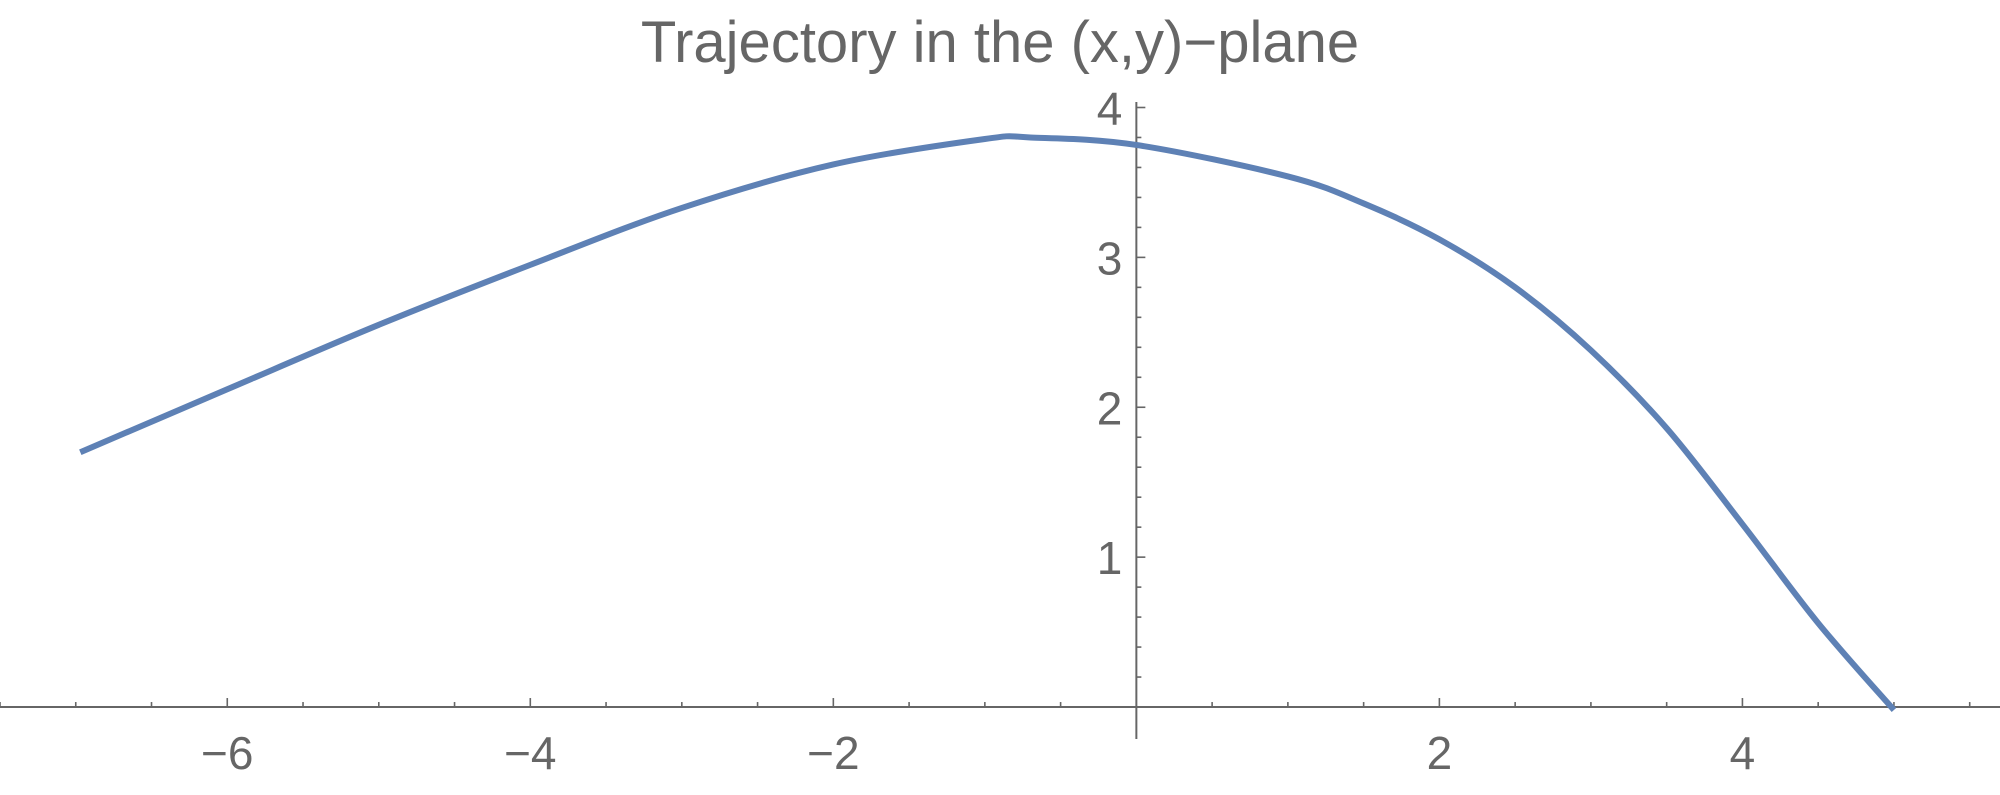  I want to click on y-tick-label: 2, so click(1110, 408).